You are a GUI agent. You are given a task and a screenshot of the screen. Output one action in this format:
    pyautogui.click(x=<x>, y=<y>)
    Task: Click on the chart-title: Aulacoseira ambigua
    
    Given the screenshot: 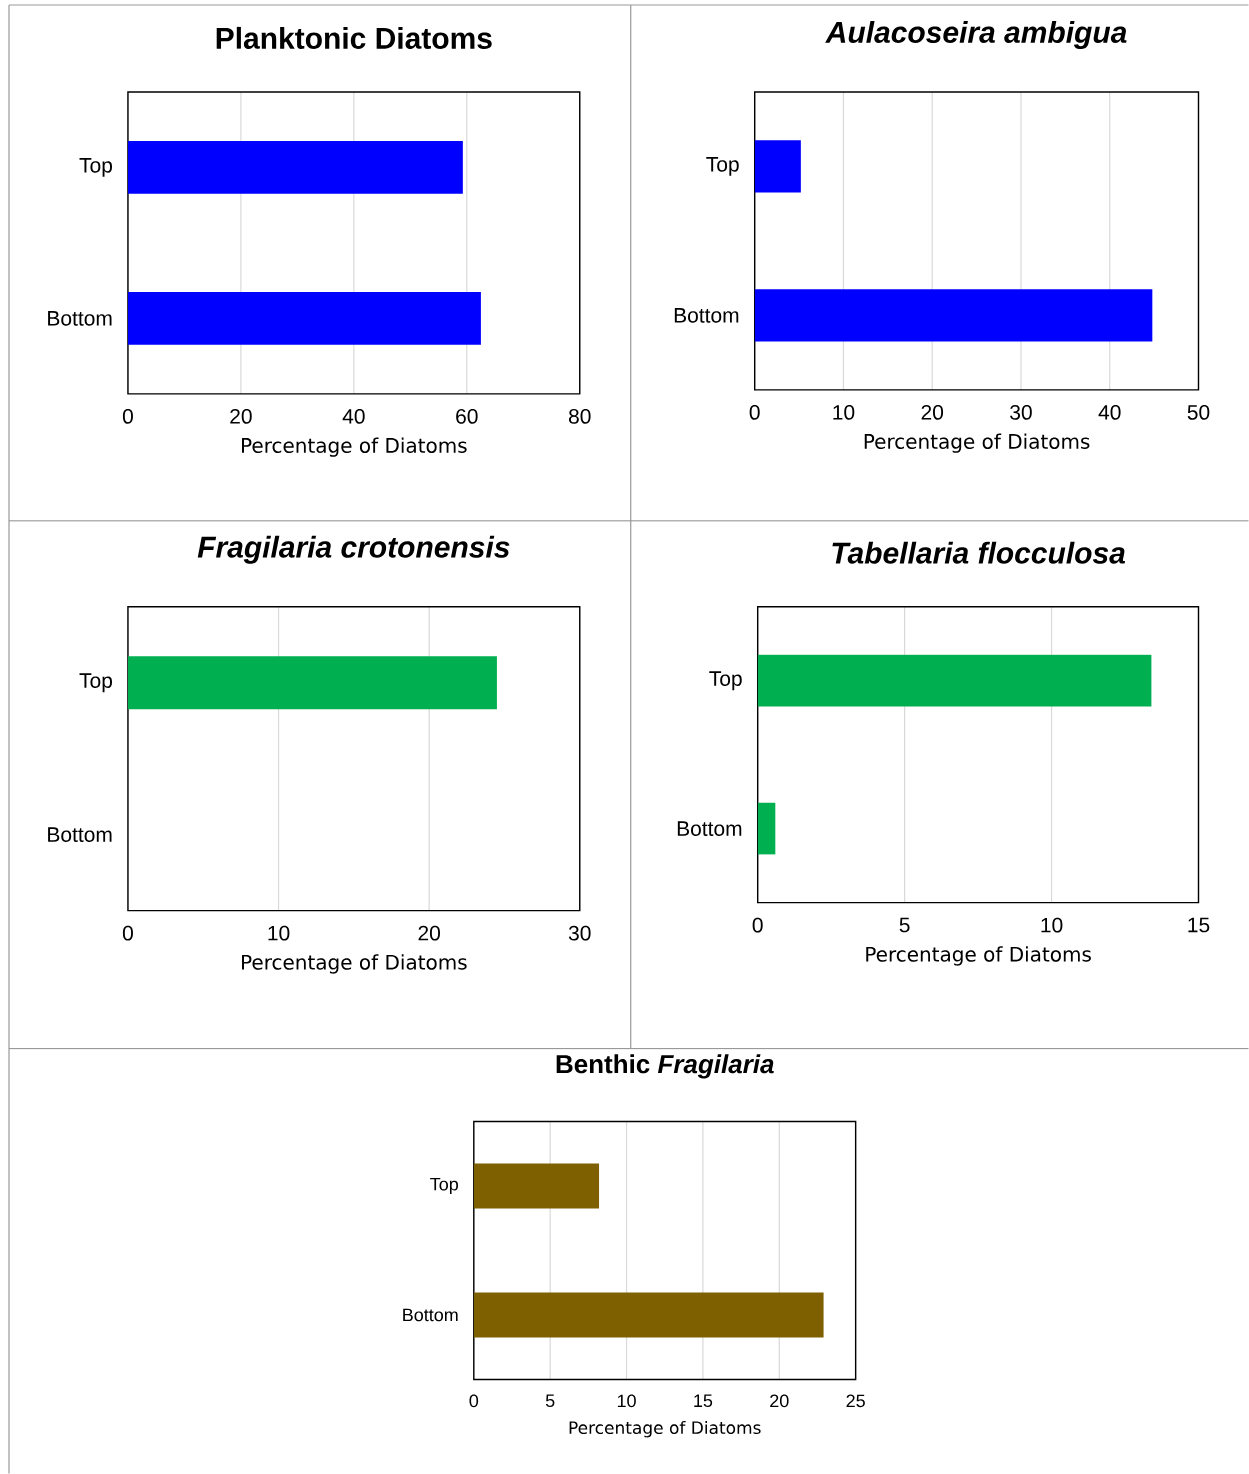 What is the action you would take?
    pyautogui.click(x=976, y=34)
    